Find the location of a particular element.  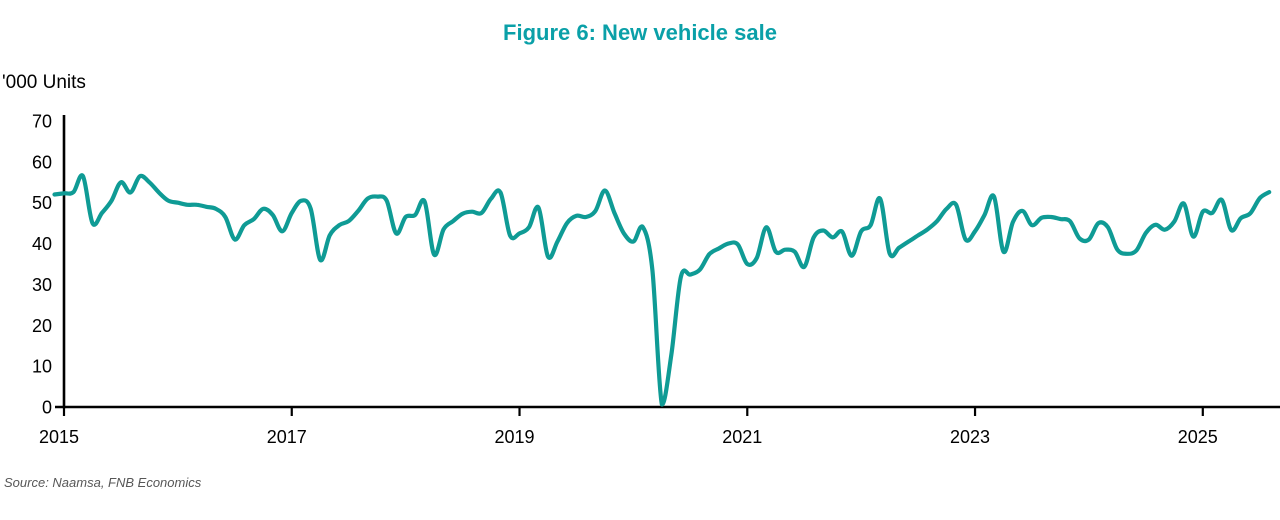

y-tick-label: 0 is located at coordinates (47, 408).